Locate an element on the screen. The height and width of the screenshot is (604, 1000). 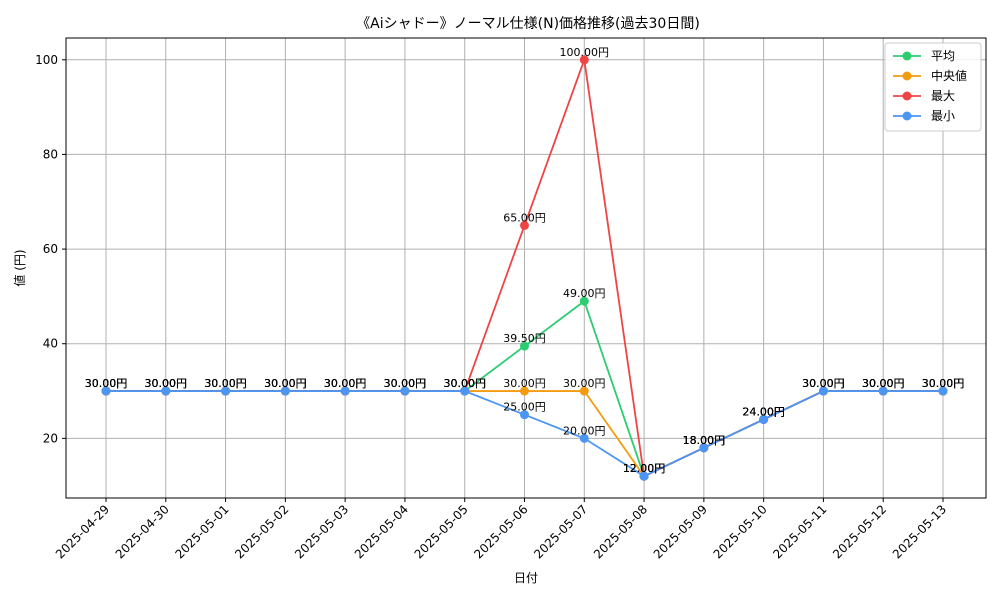
legend-item: 中央値 is located at coordinates (930, 75).